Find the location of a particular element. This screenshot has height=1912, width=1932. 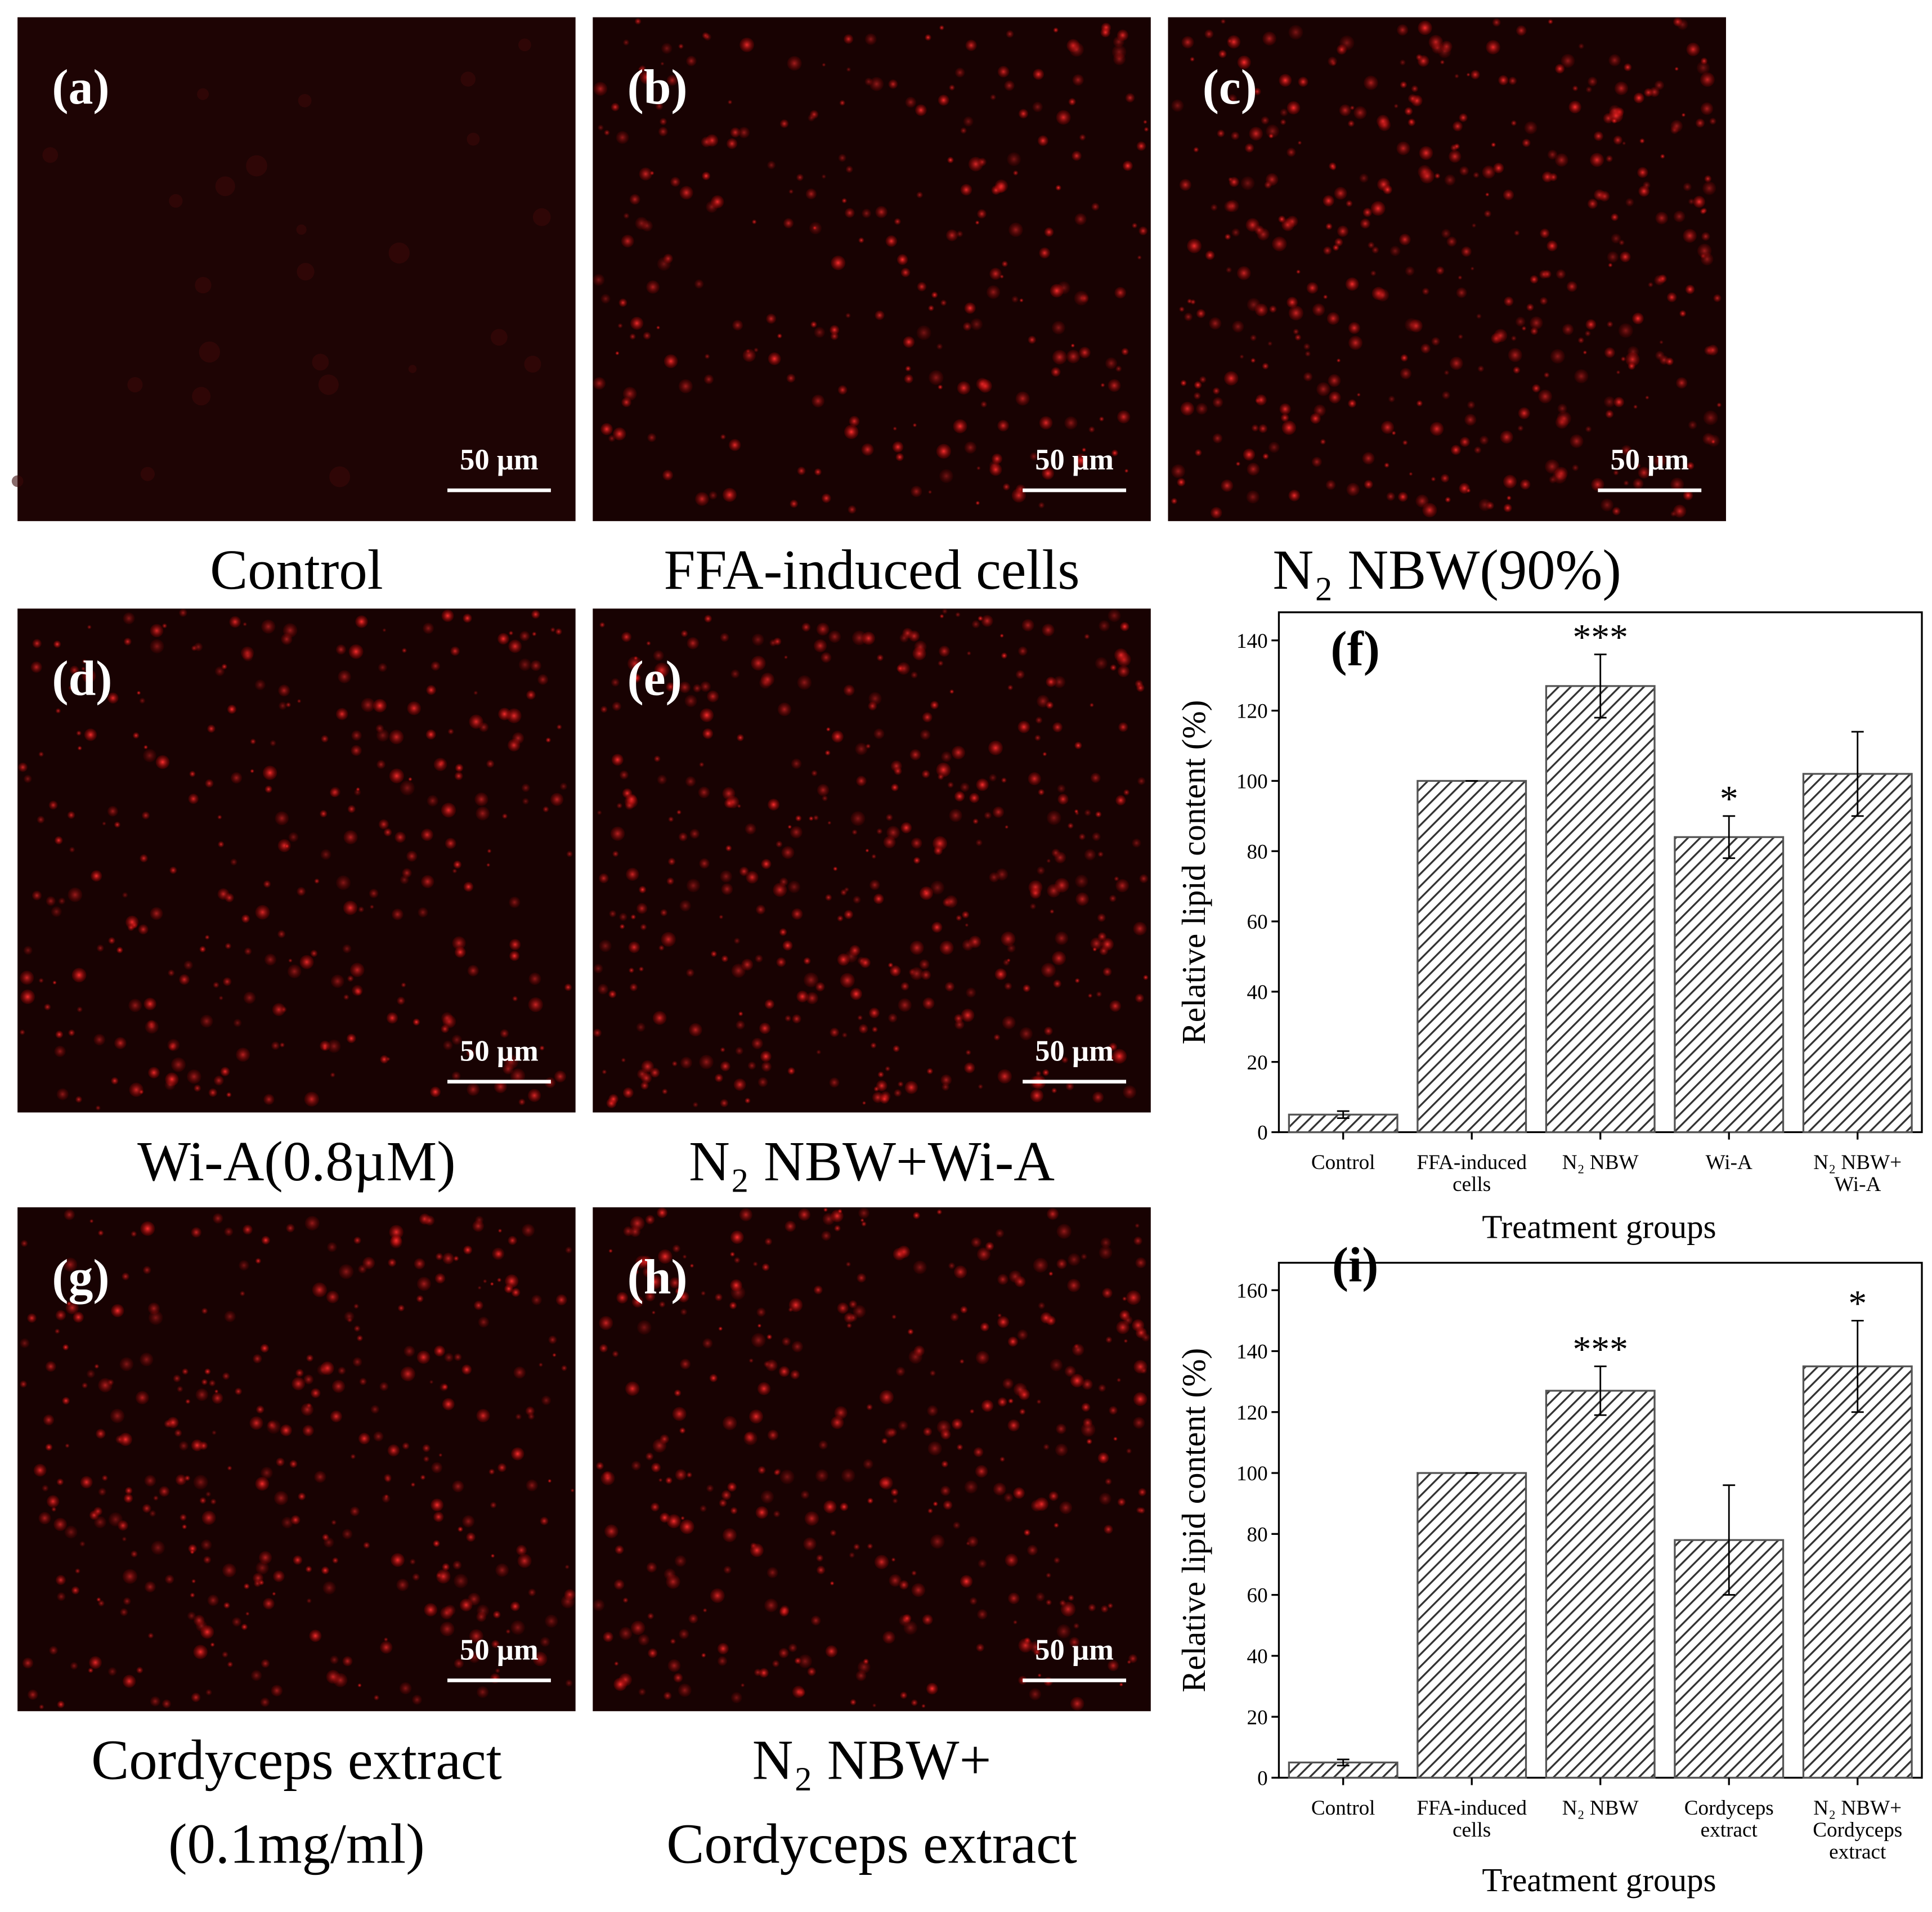

scale-bar-label: 50 µm is located at coordinates (1074, 1649).